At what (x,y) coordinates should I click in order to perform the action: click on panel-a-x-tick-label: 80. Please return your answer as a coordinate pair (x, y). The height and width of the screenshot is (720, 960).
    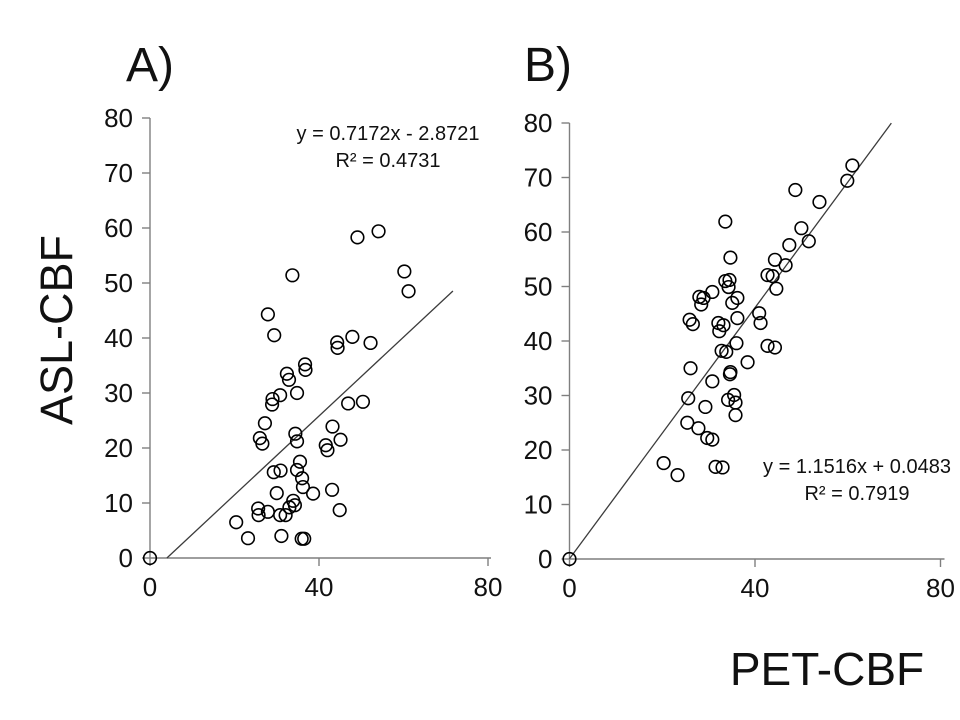
    Looking at the image, I should click on (488, 587).